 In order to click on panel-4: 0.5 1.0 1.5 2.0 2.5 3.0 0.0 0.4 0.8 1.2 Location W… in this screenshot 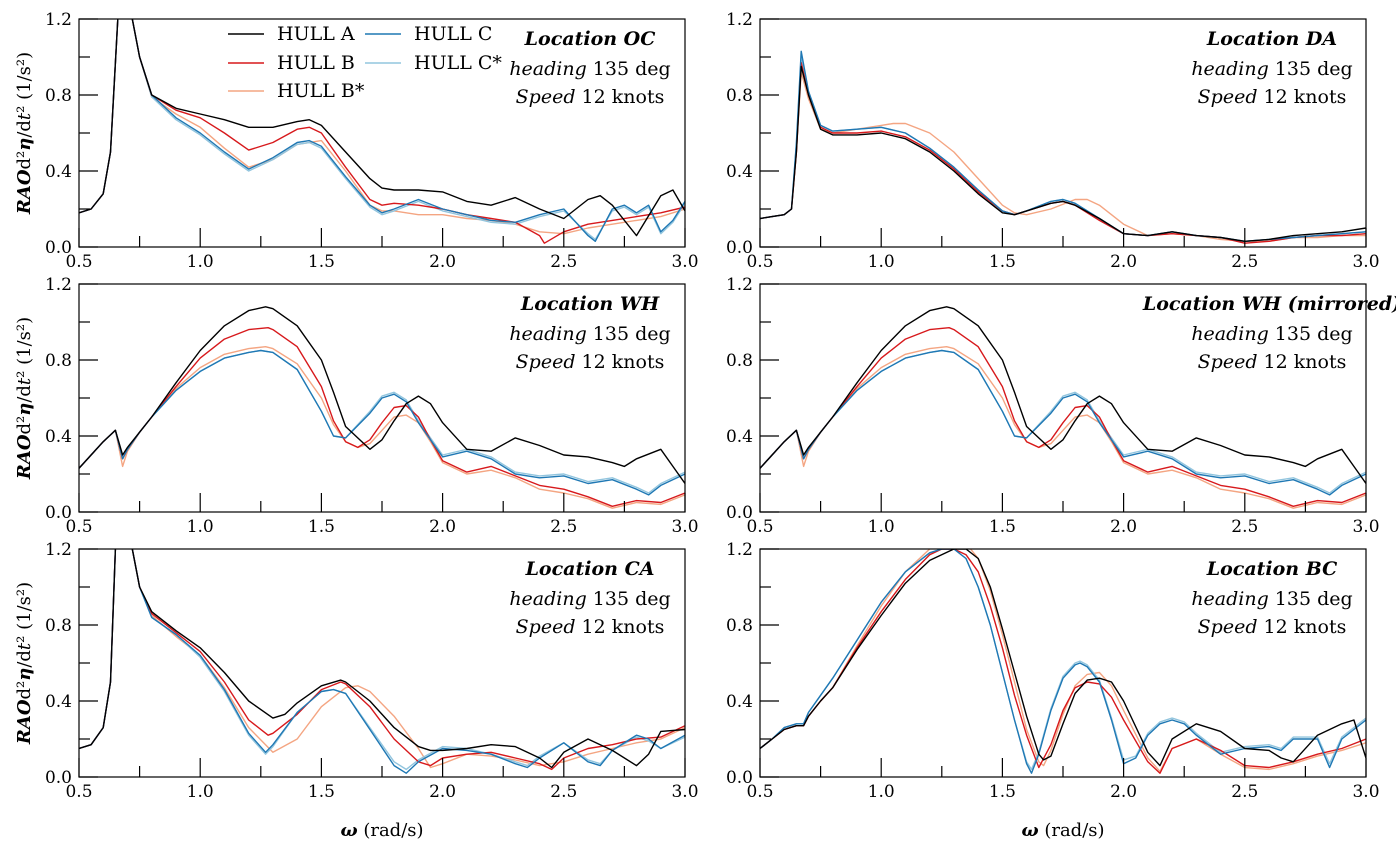, I will do `click(1061, 406)`.